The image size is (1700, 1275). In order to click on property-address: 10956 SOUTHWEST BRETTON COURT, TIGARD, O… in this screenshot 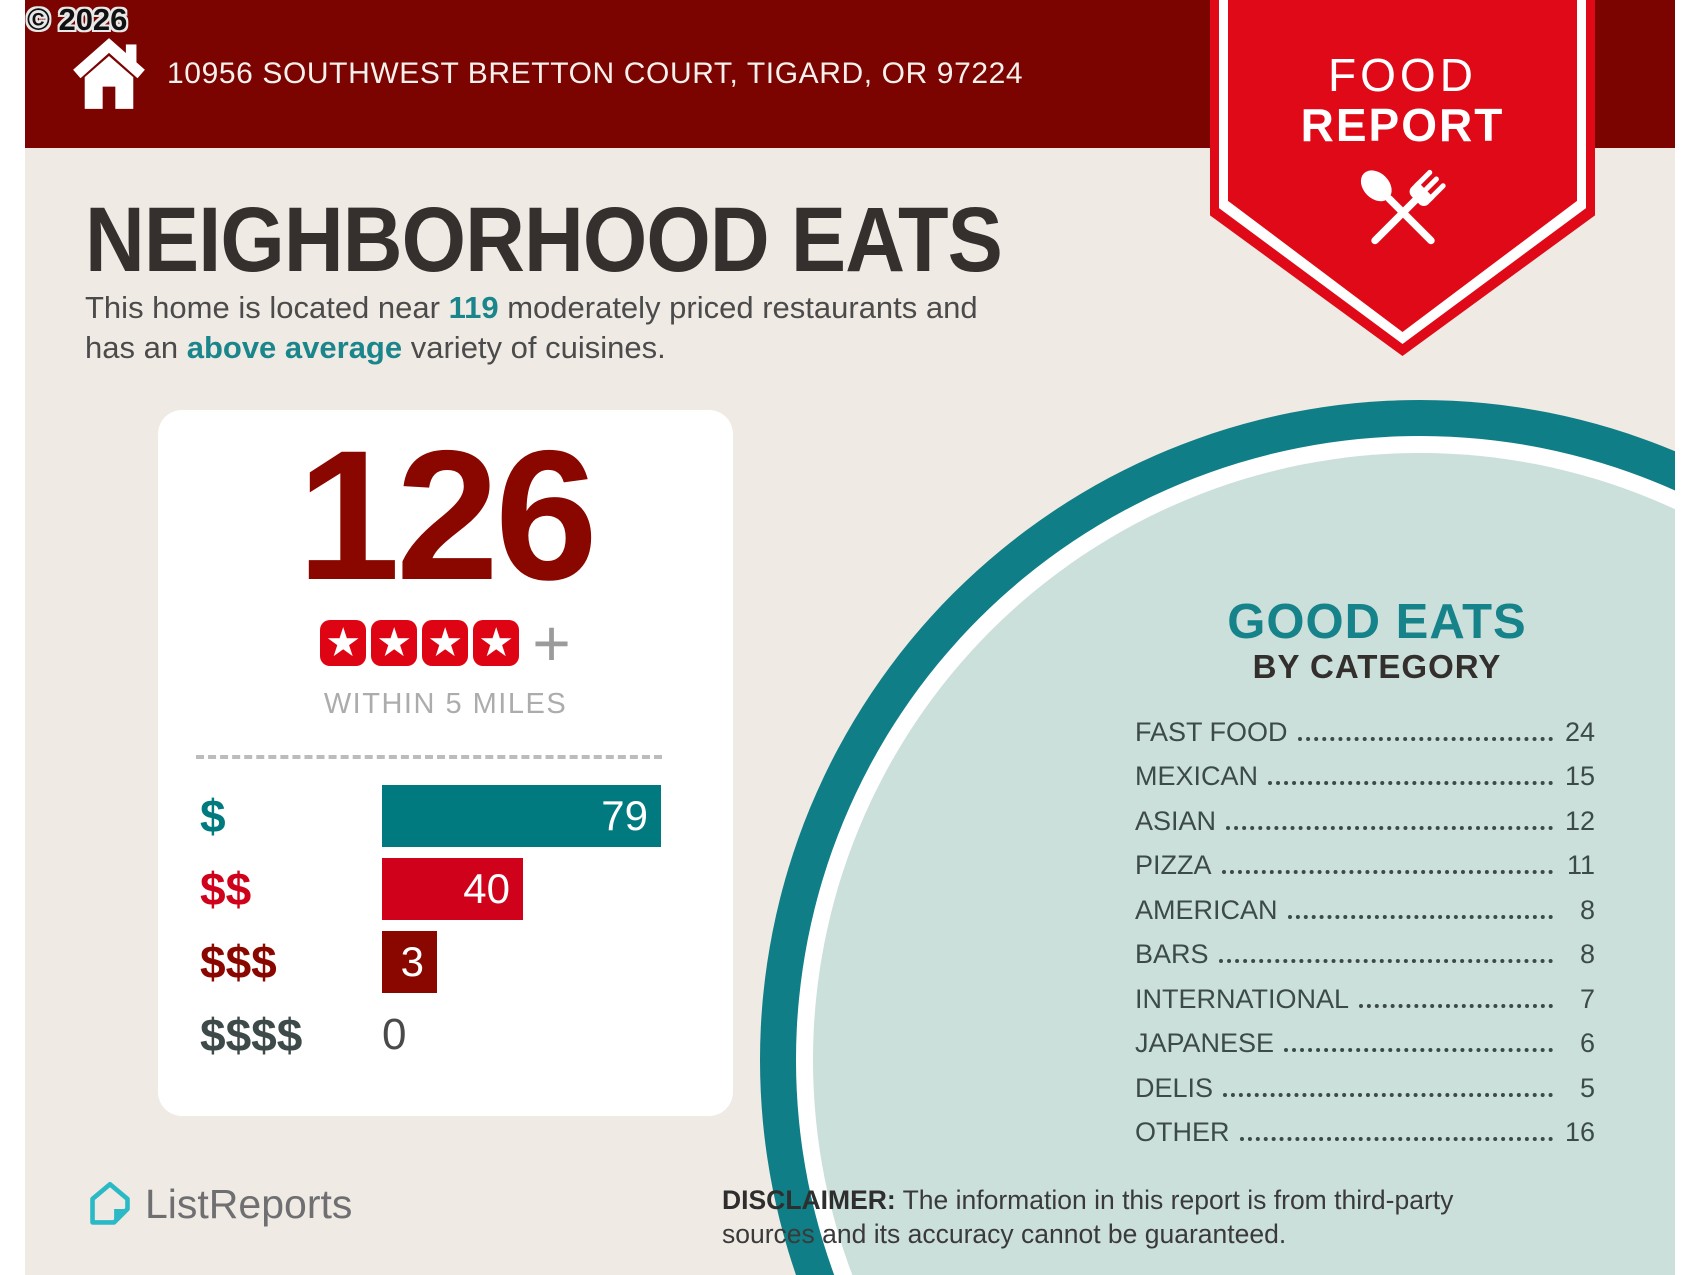, I will do `click(595, 73)`.